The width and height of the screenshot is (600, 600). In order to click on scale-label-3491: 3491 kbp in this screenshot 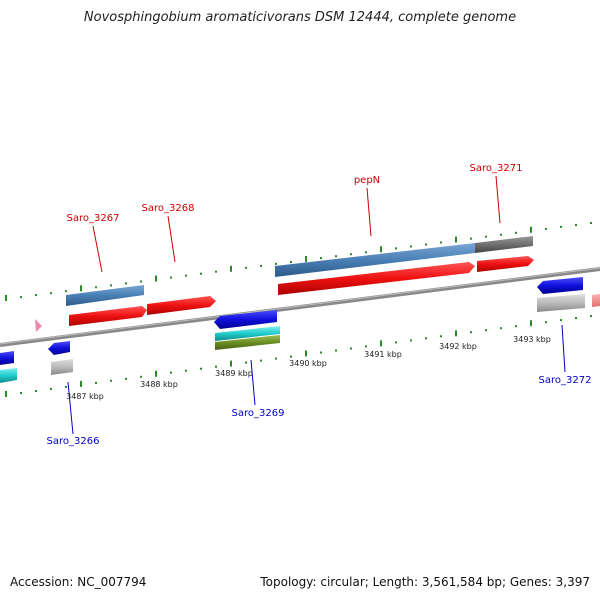, I will do `click(383, 354)`.